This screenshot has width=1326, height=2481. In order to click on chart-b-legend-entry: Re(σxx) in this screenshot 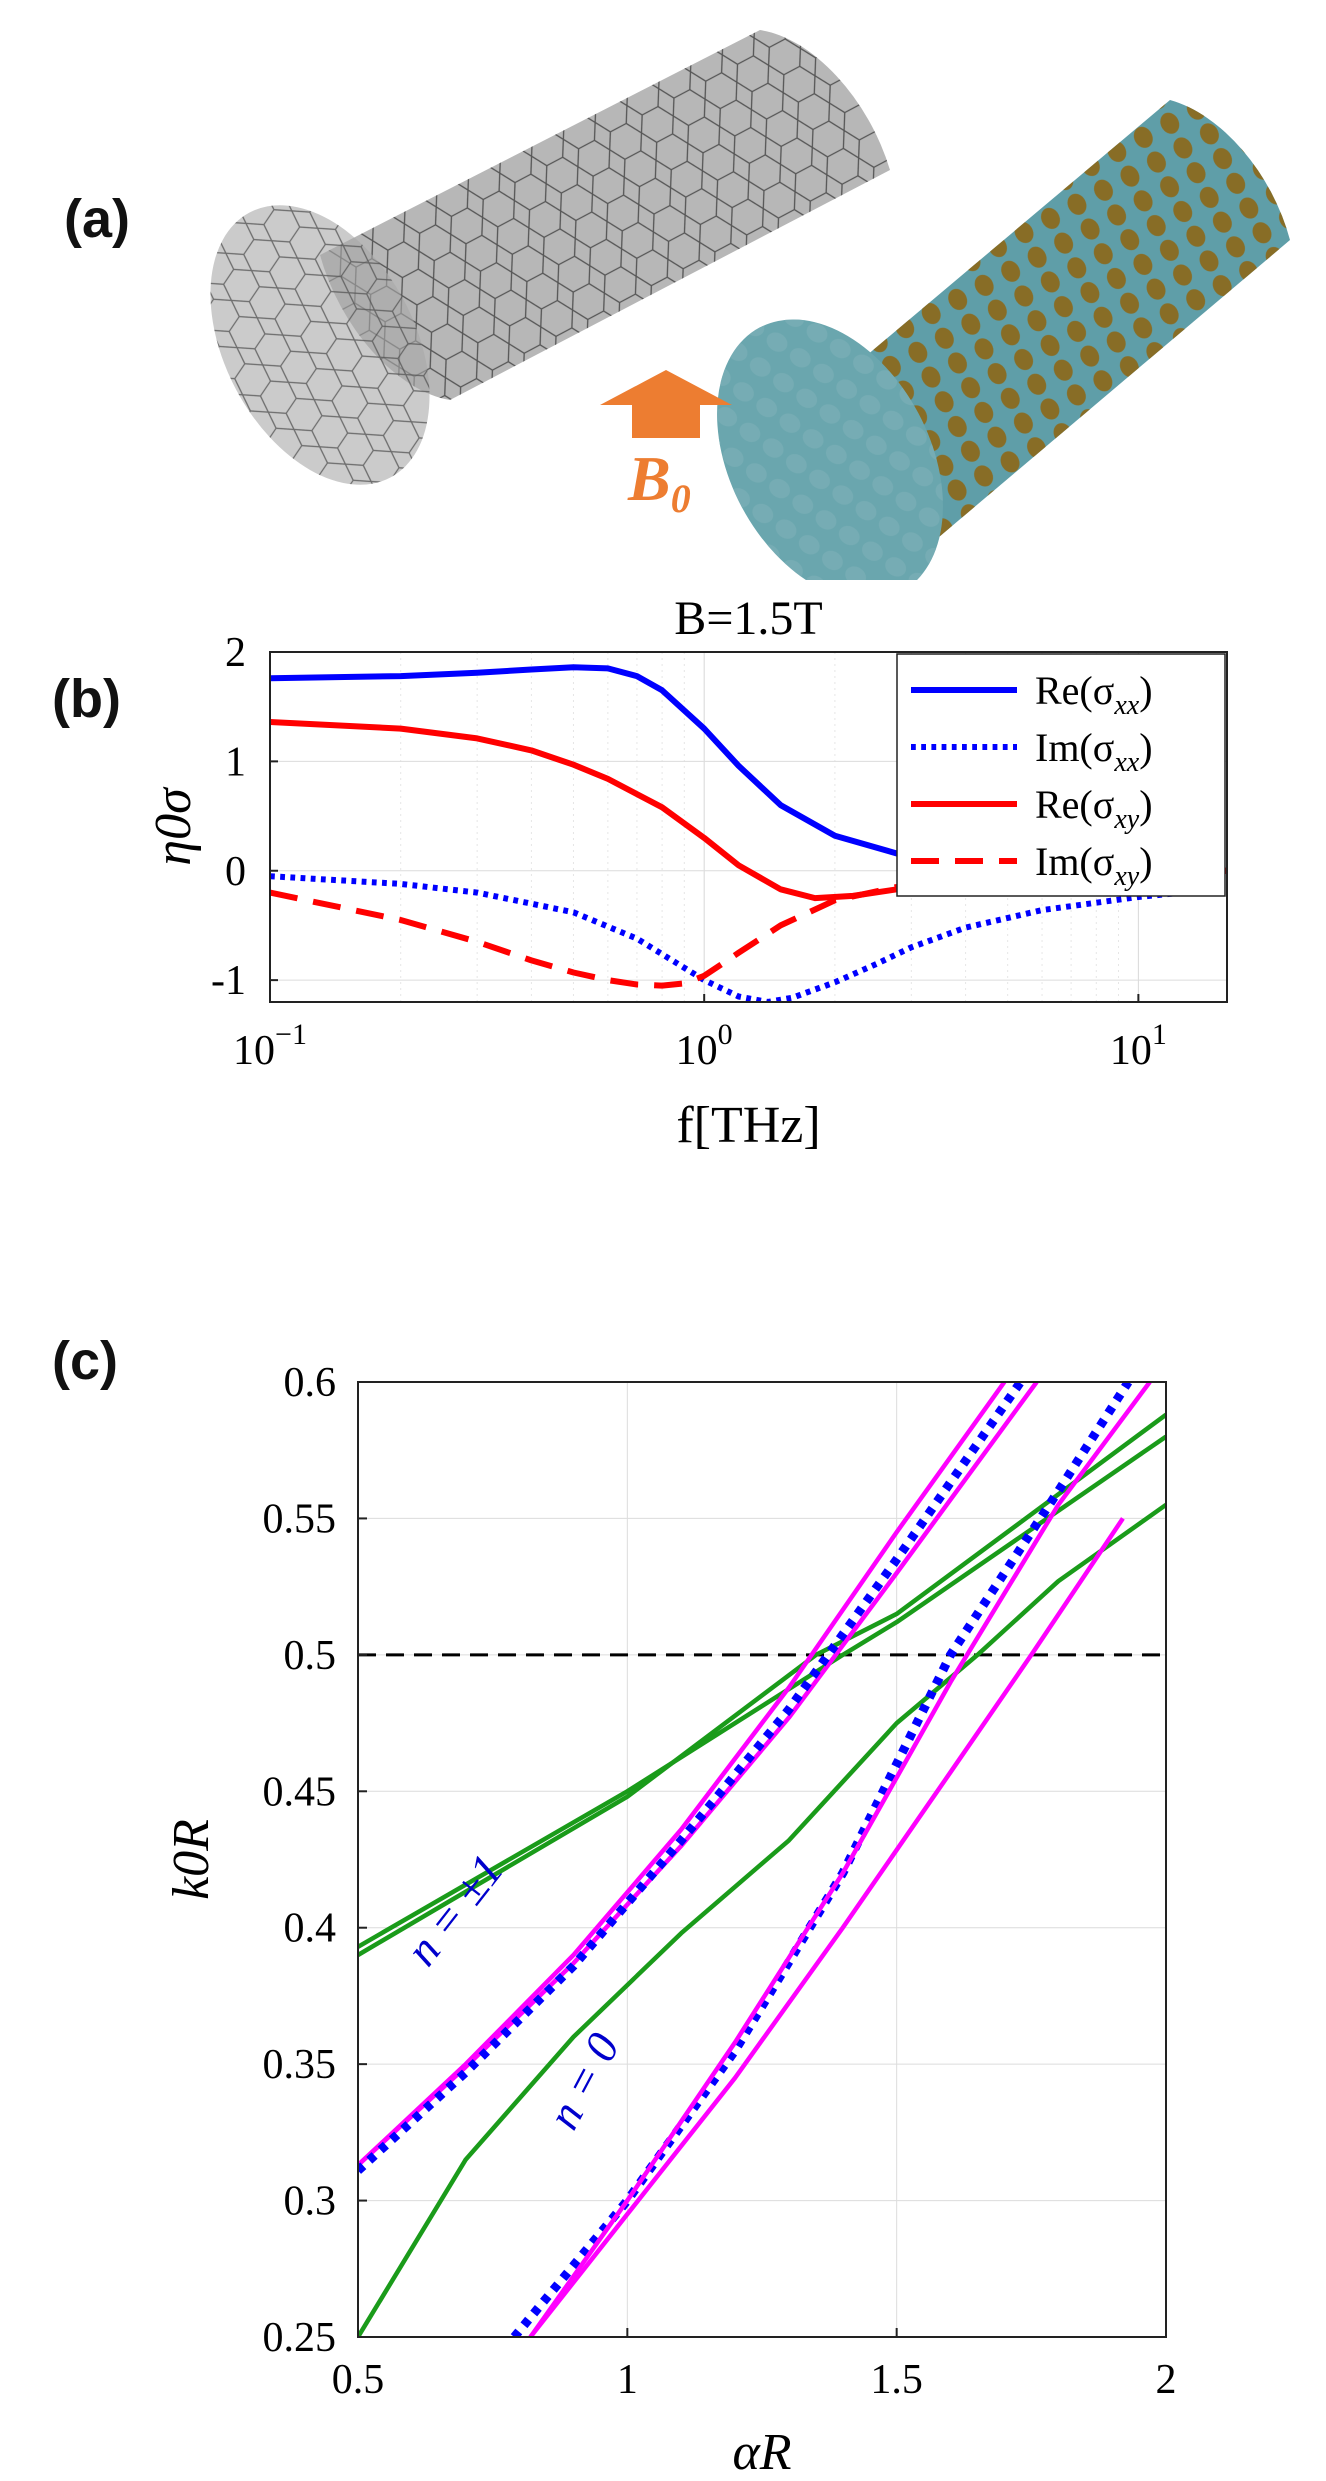, I will do `click(1094, 694)`.